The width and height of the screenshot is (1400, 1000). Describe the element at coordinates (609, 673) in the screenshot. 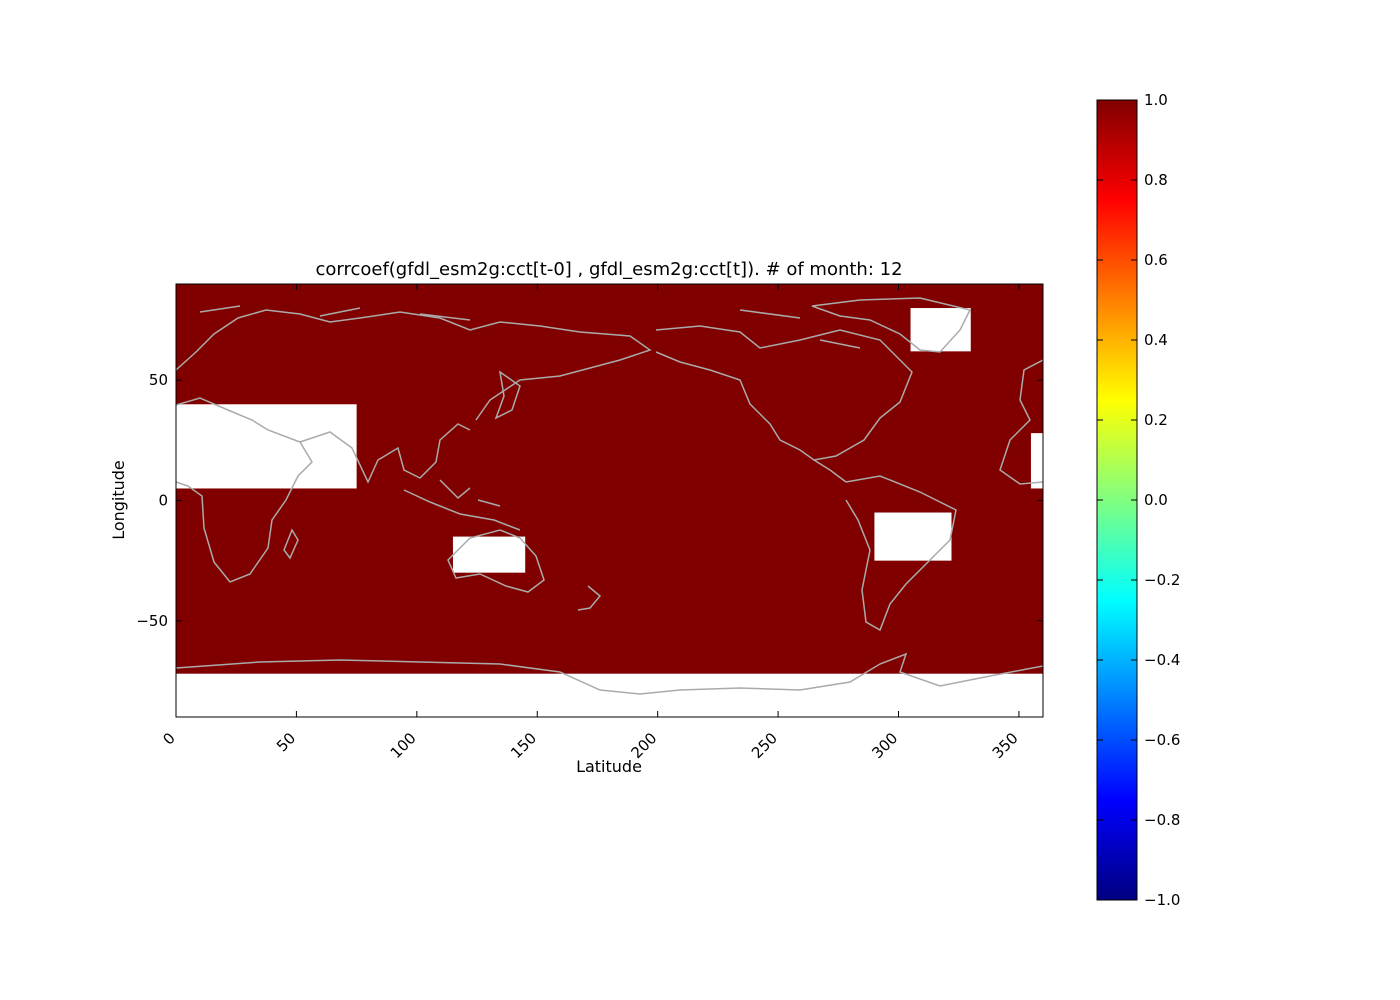

I see `coastline-antarctica` at that location.